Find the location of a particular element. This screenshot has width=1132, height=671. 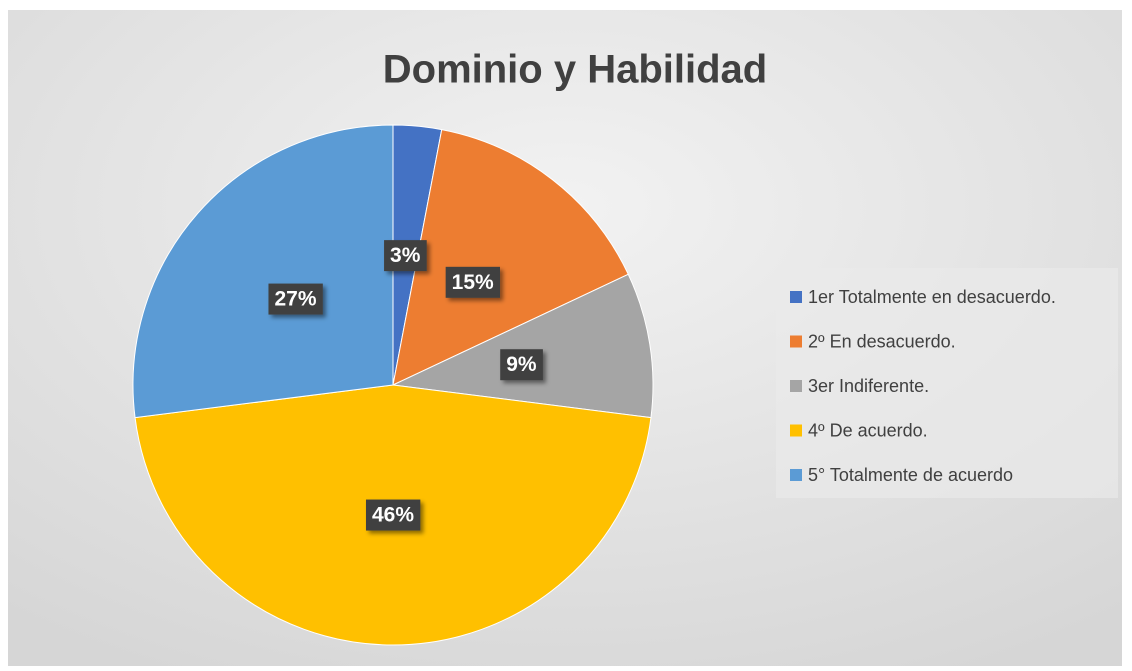

data-label: 27% is located at coordinates (295, 299).